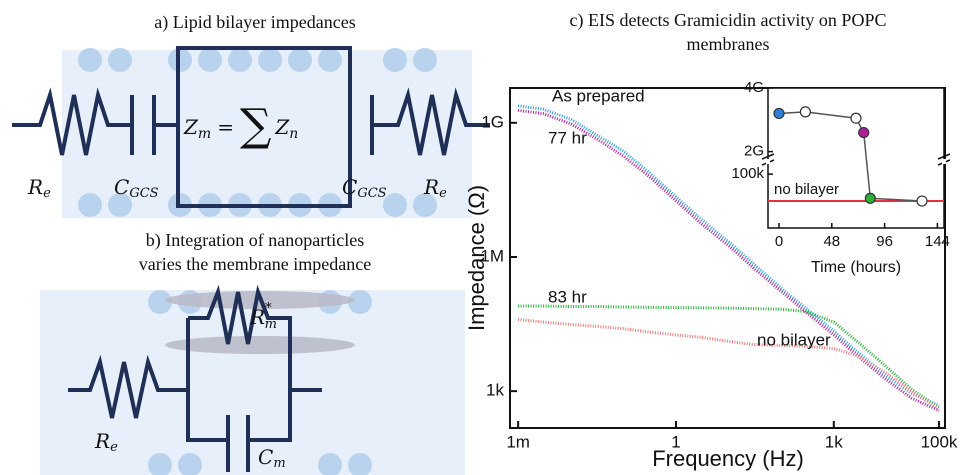 This screenshot has width=961, height=475. What do you see at coordinates (293, 134) in the screenshot?
I see `eq-rhs-sub: n` at bounding box center [293, 134].